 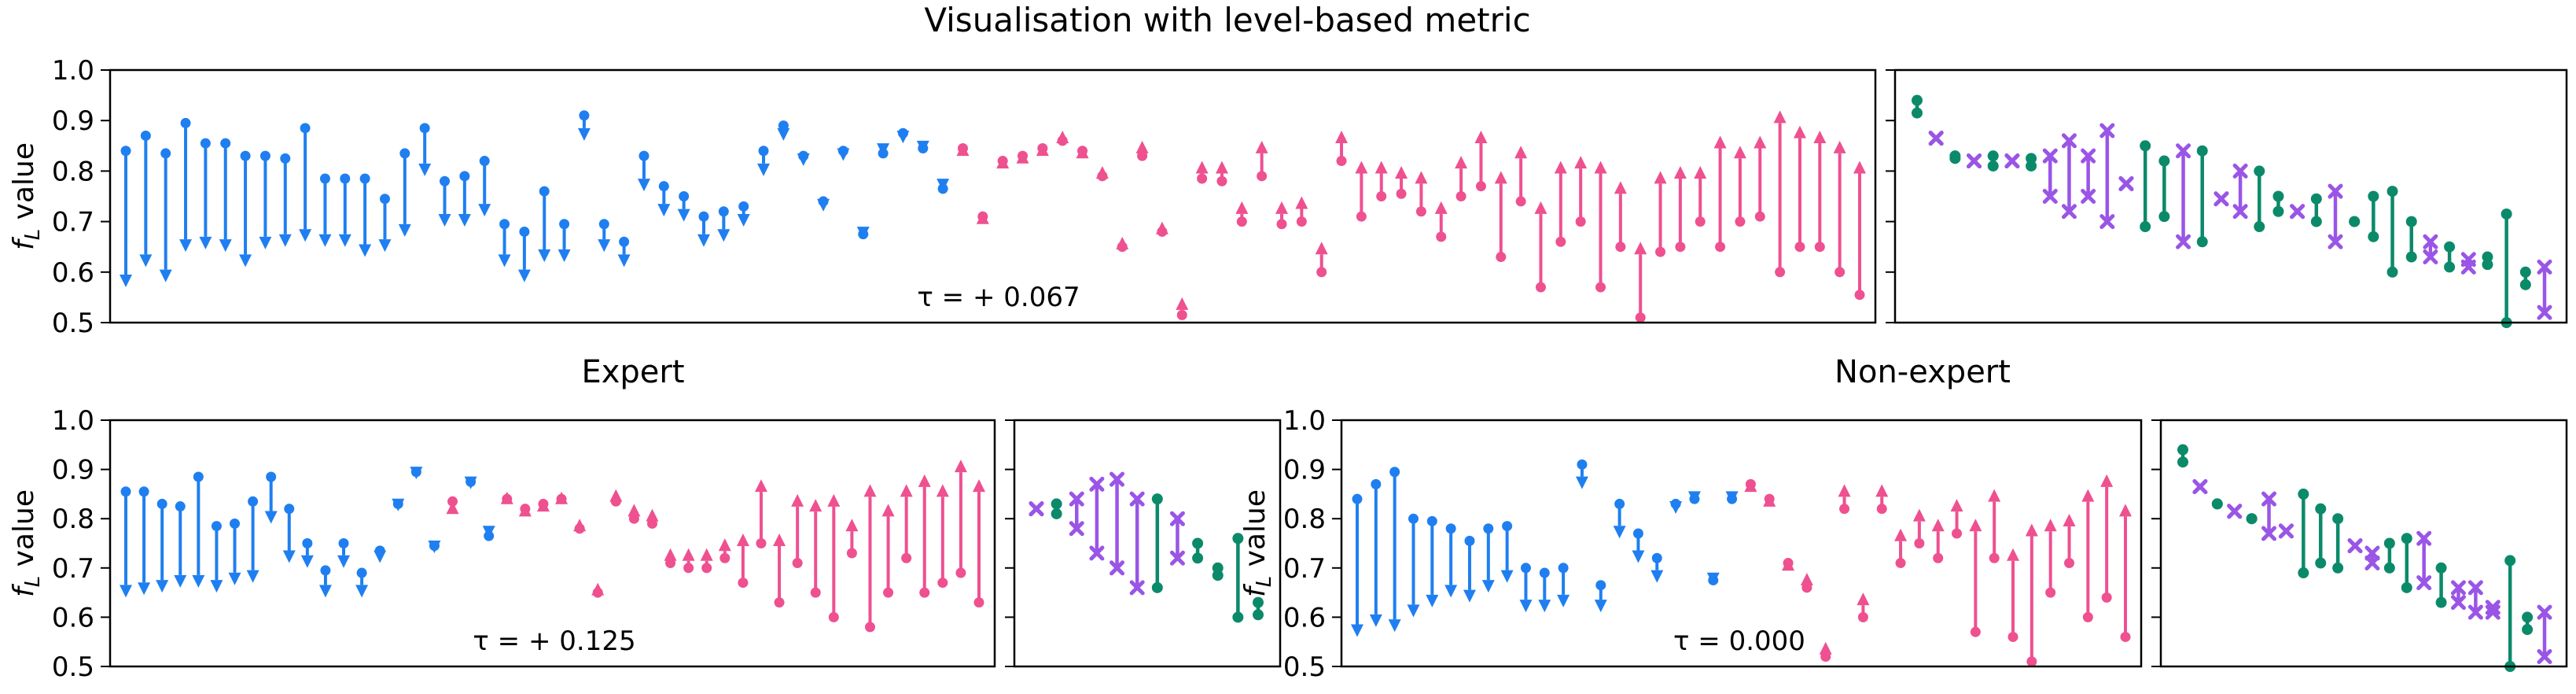 What do you see at coordinates (73, 121) in the screenshot?
I see `y-tick-label: 0.9` at bounding box center [73, 121].